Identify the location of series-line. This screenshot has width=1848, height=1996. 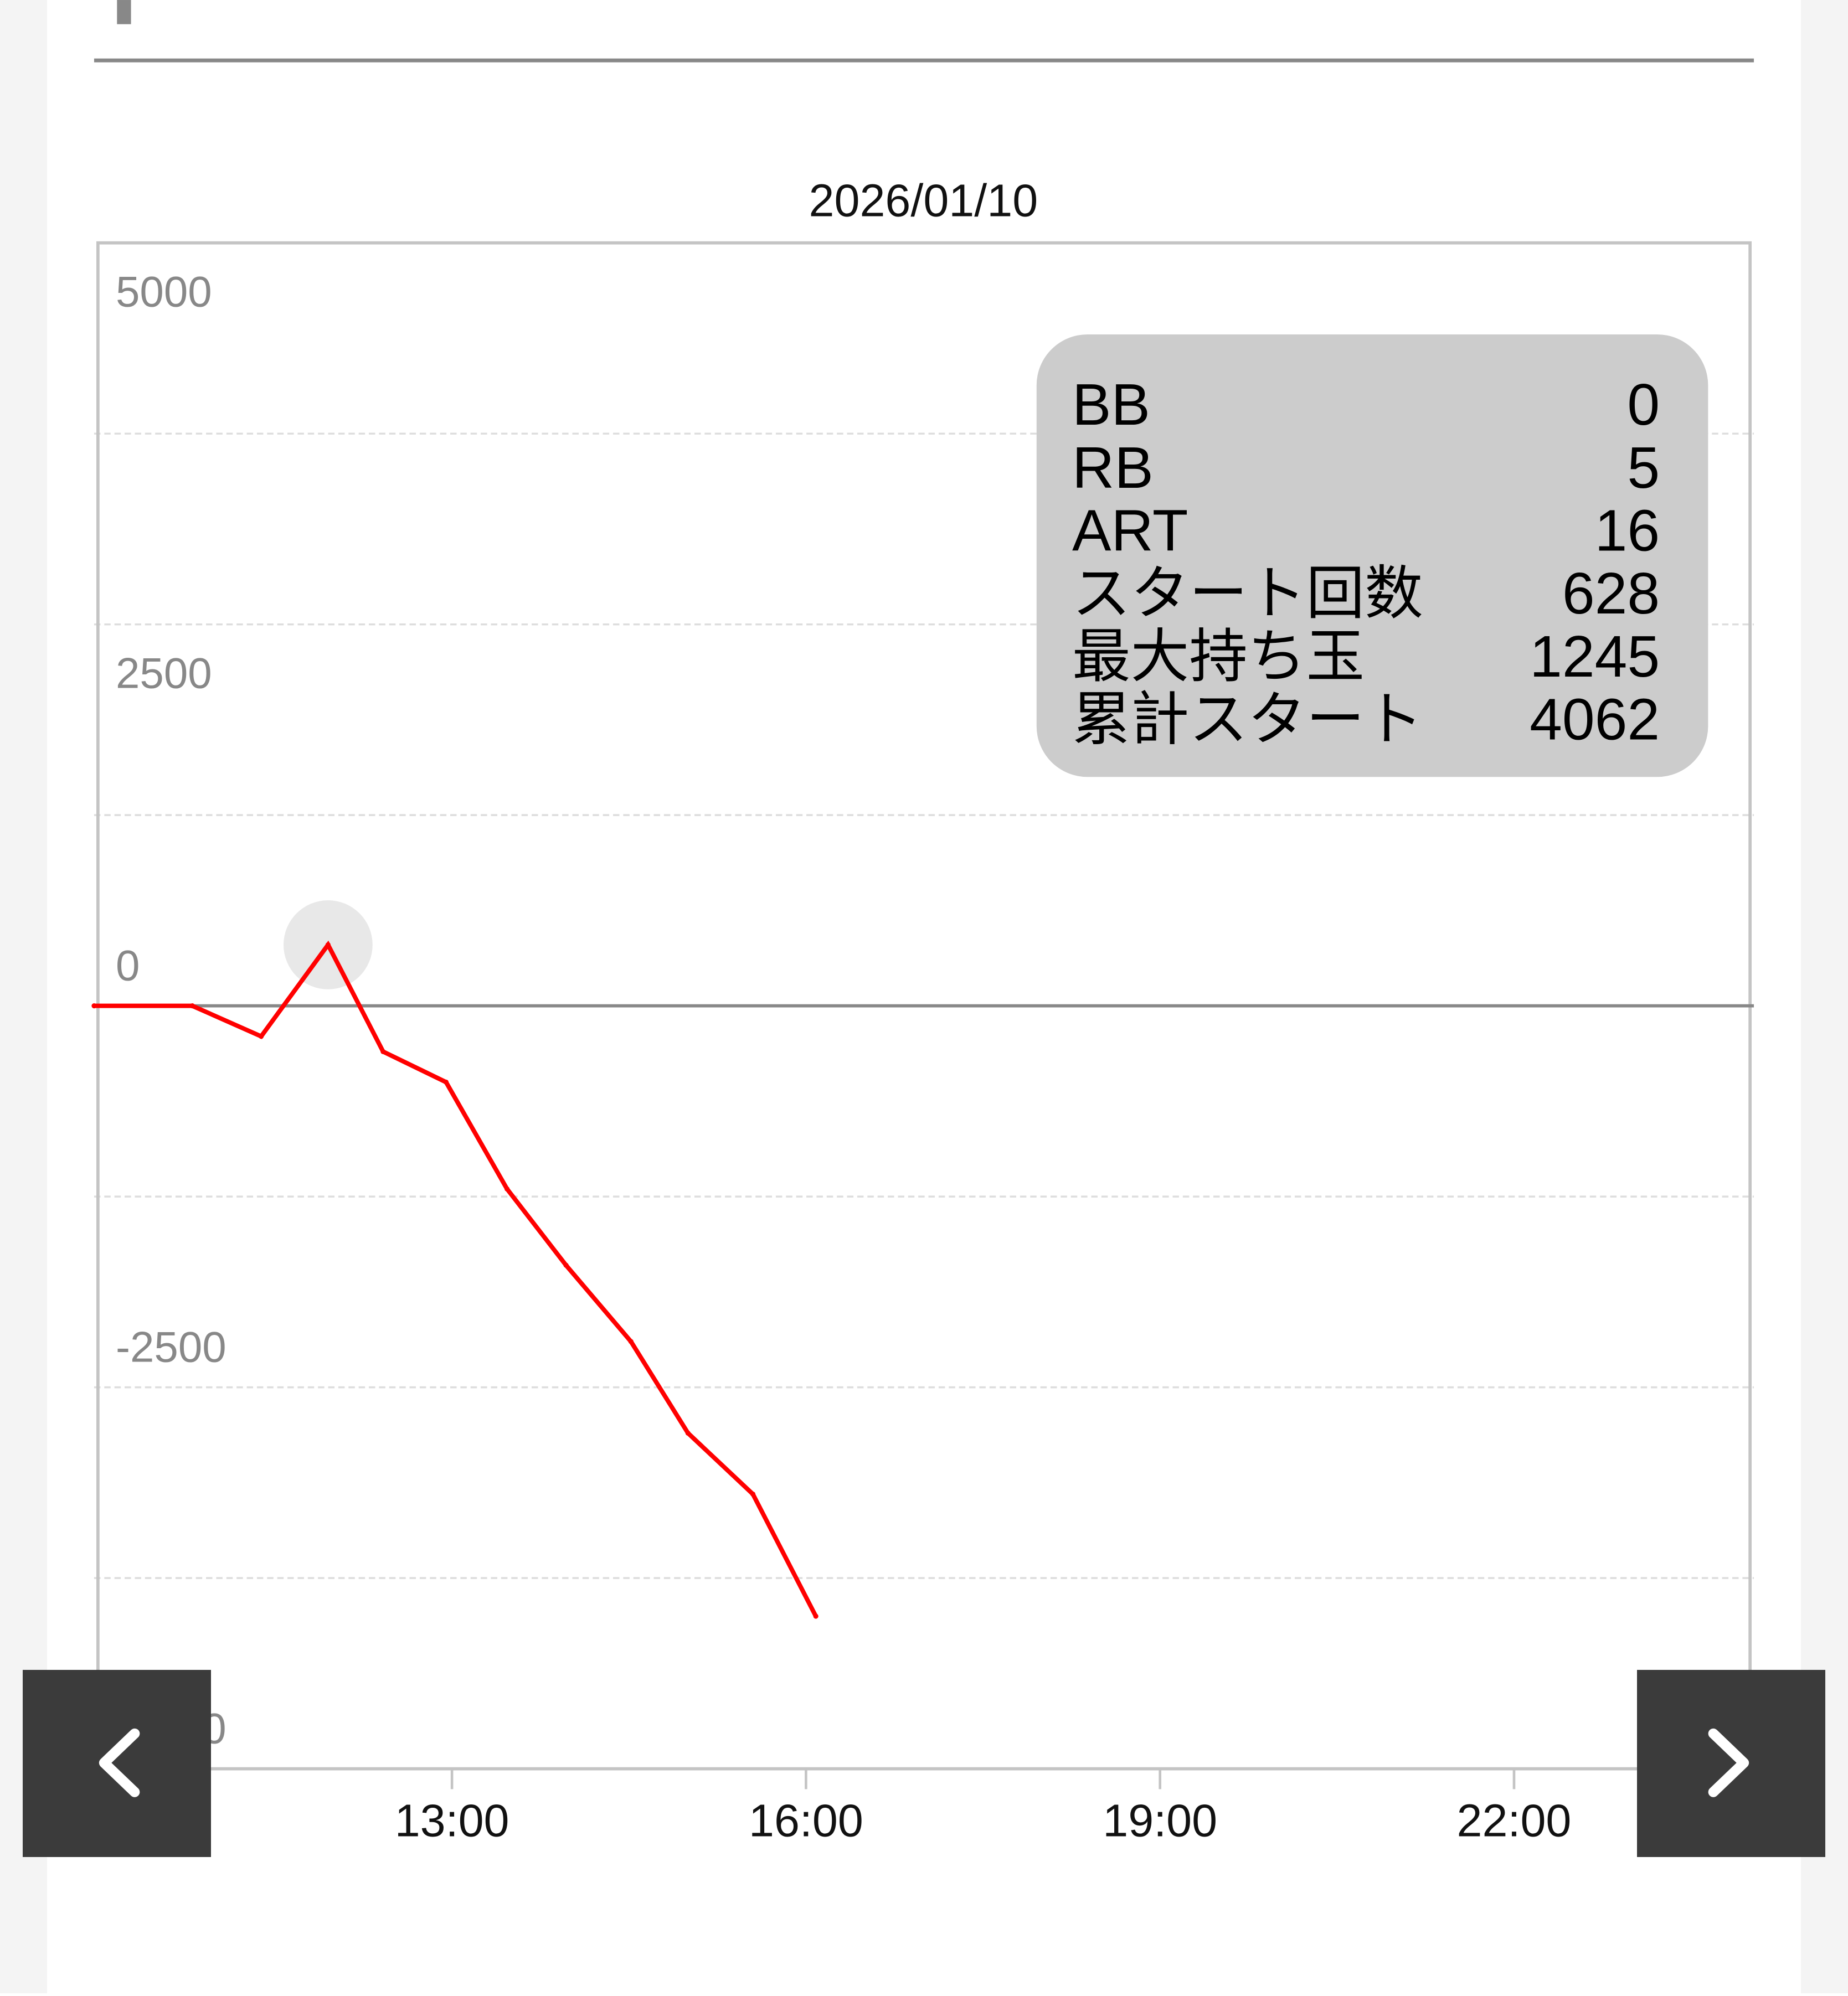
(456, 1278).